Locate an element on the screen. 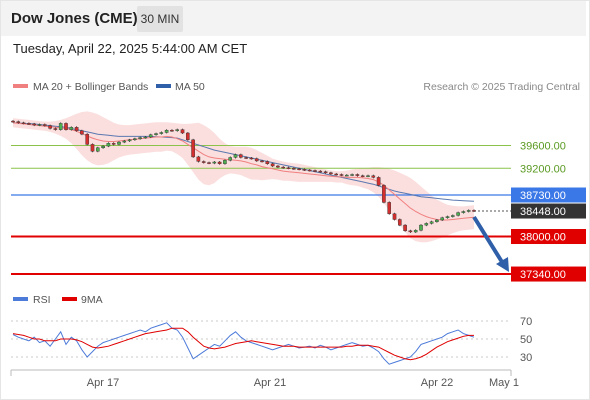 This screenshot has width=590, height=400. chart-header: Dow Jones (CME) 30 MIN is located at coordinates (293, 18).